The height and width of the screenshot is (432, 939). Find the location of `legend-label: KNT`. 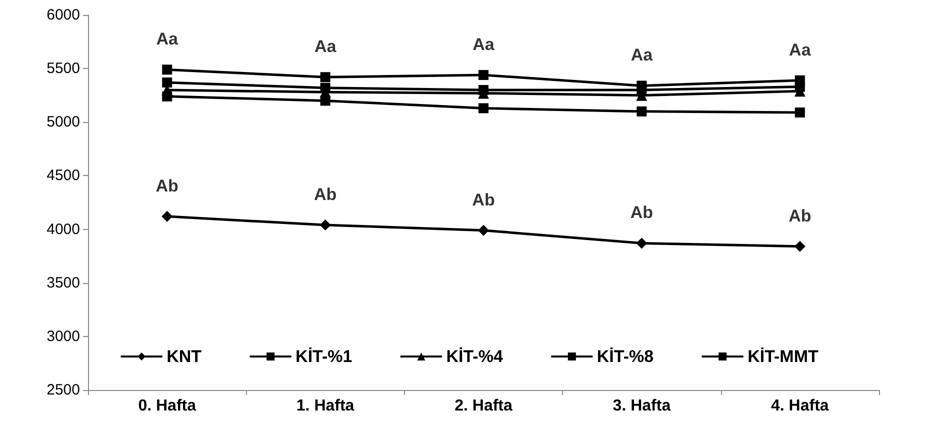

legend-label: KNT is located at coordinates (184, 356).